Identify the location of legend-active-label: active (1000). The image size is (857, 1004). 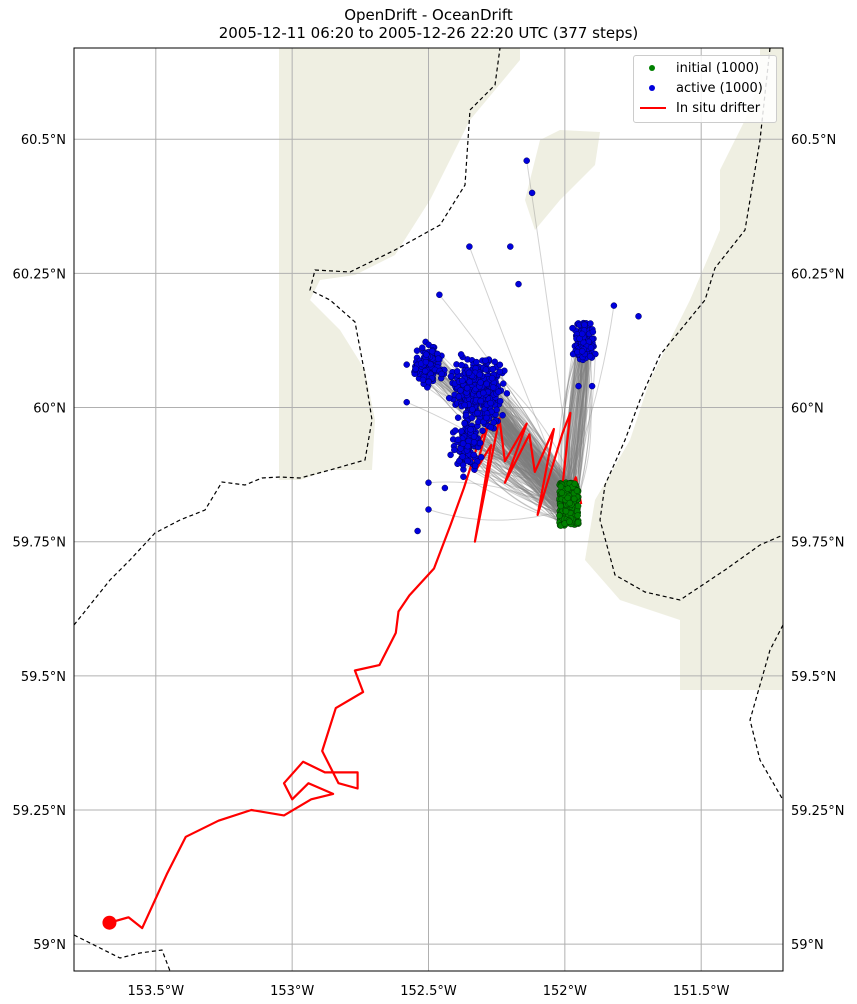
(719, 88).